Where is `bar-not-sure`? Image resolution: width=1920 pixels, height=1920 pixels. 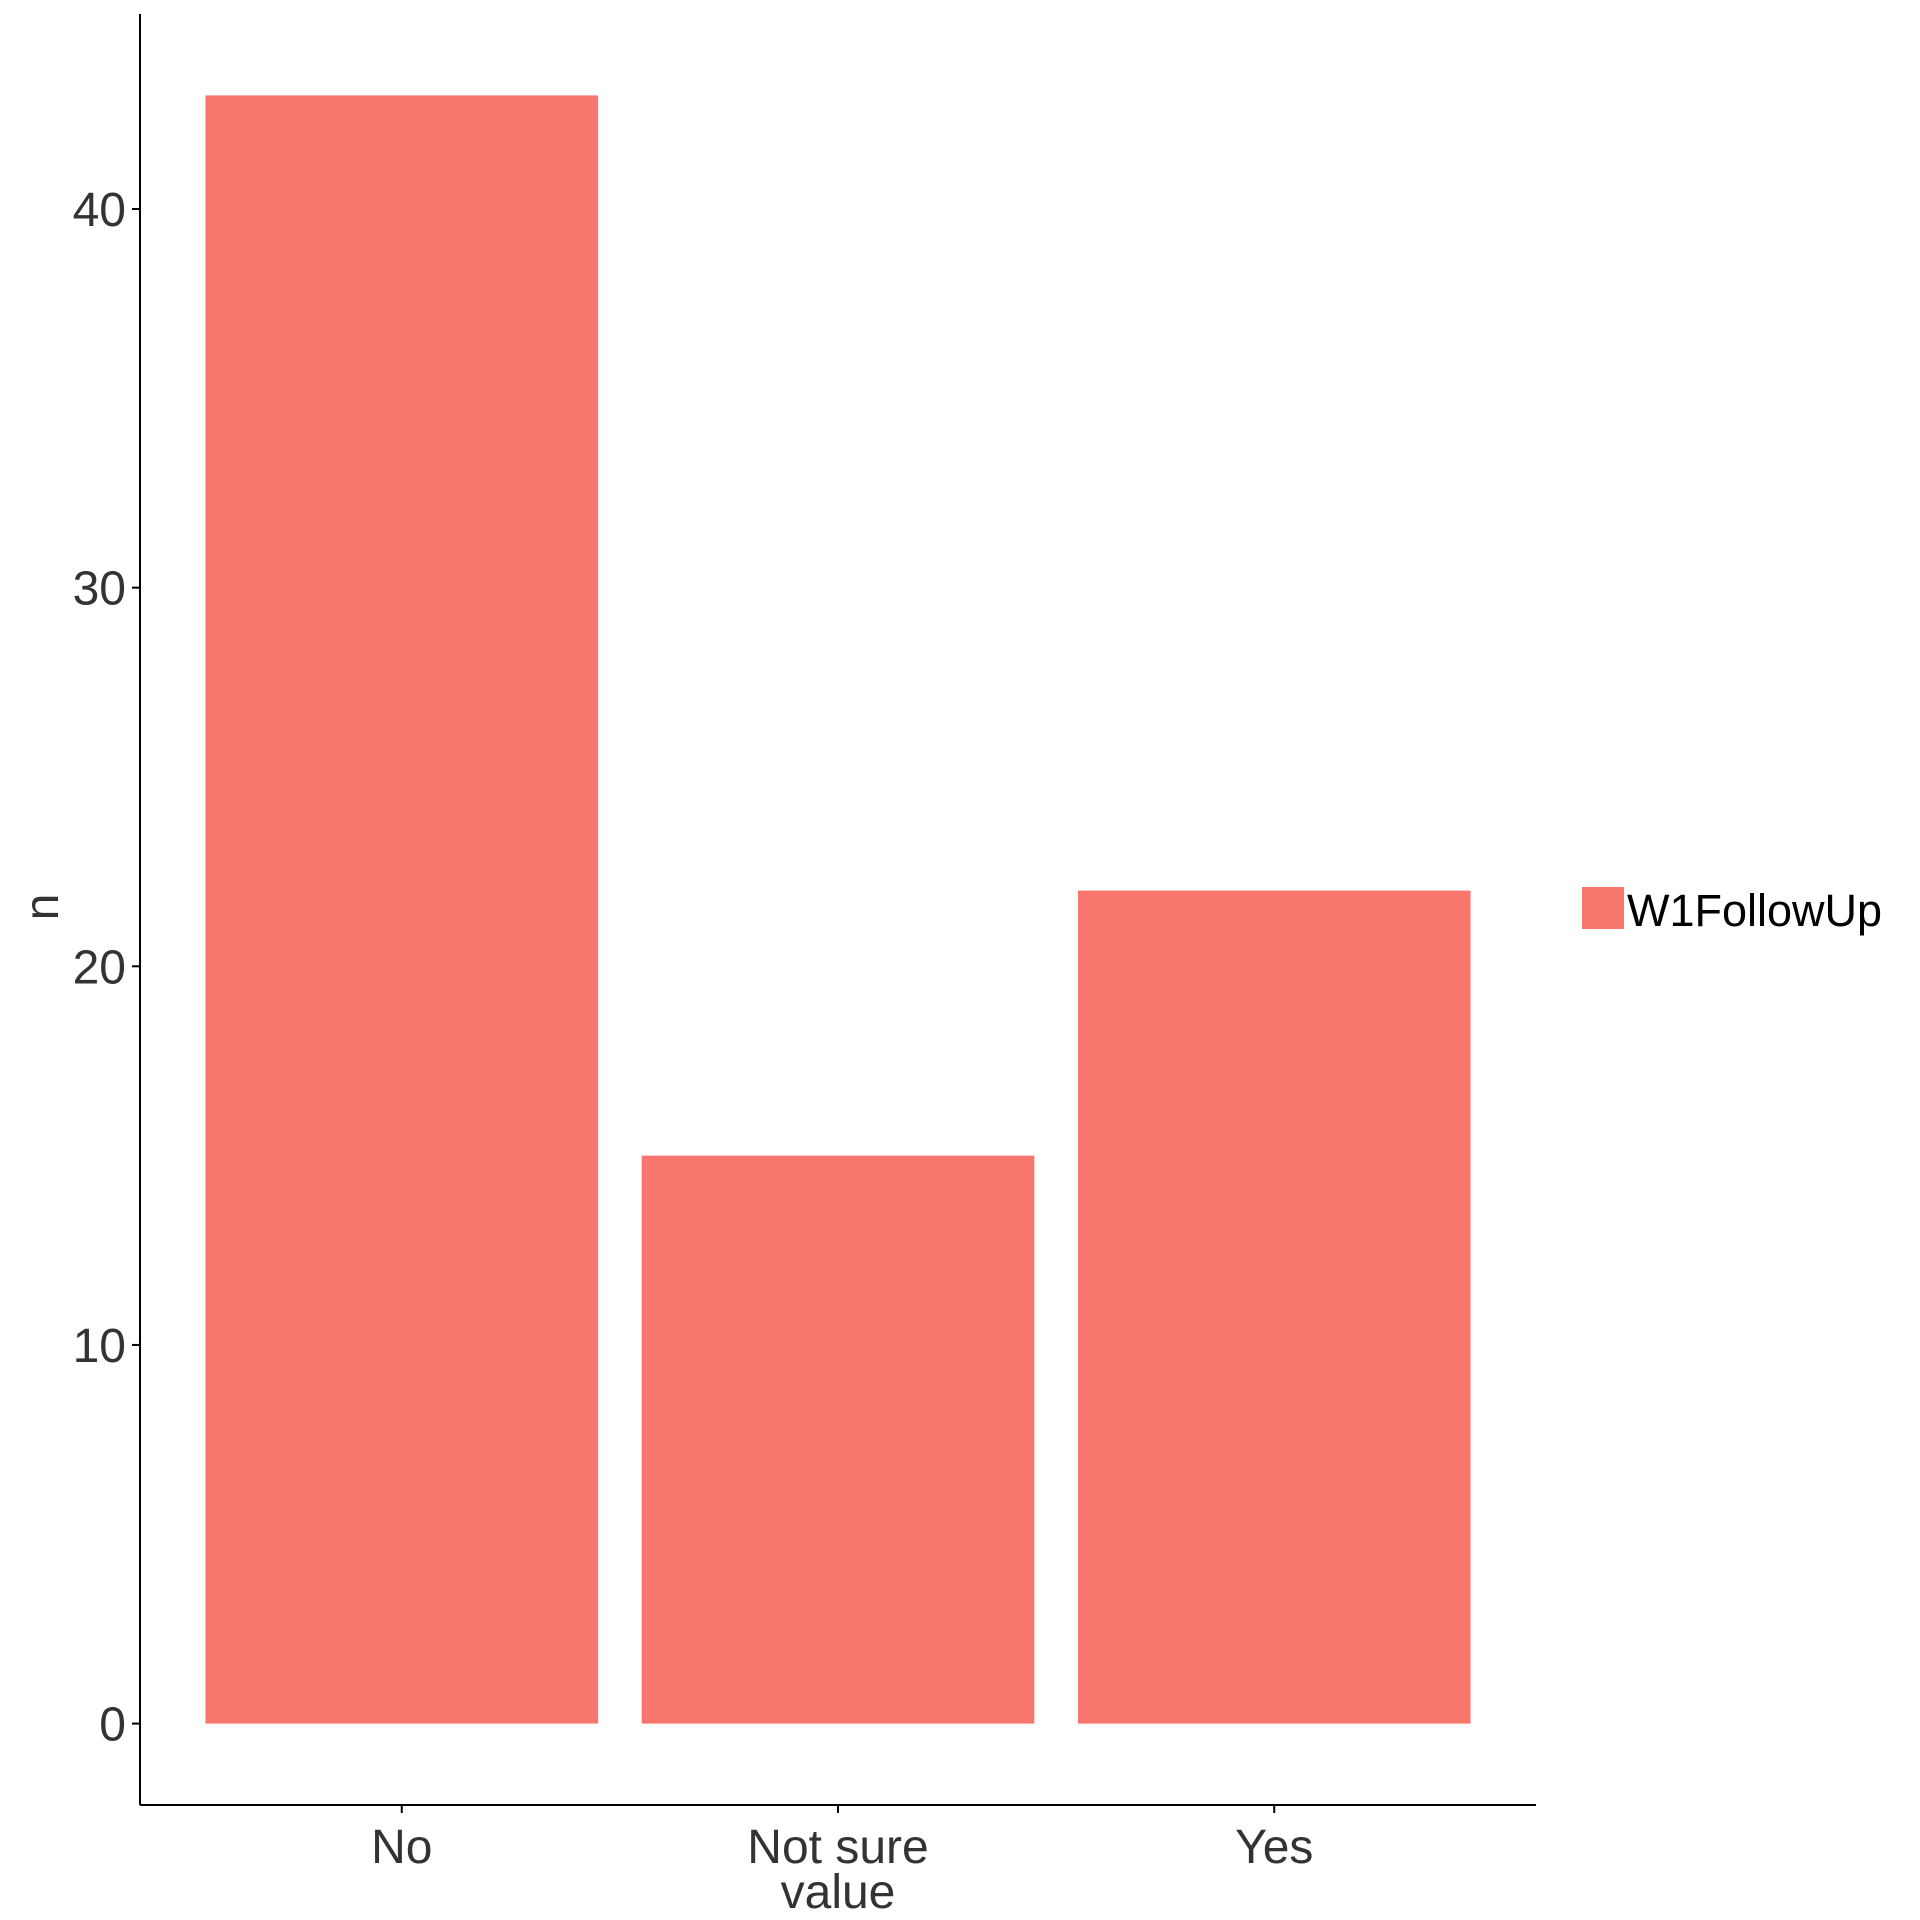 bar-not-sure is located at coordinates (838, 1439).